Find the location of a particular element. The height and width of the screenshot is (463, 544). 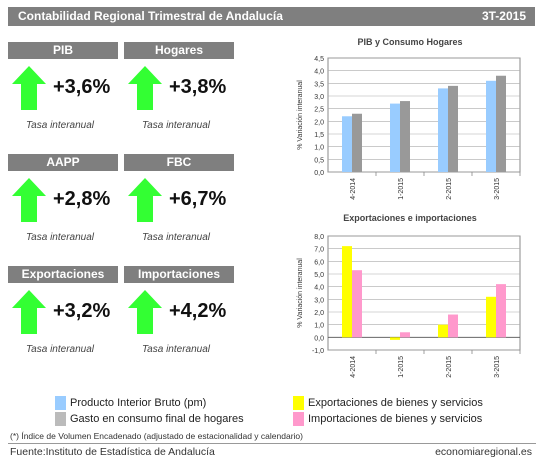

kpi-value: +2,8% is located at coordinates (82, 199).